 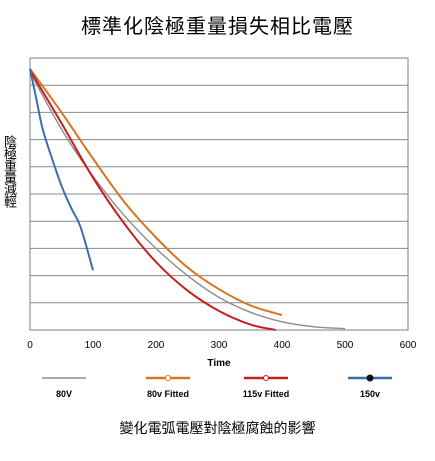 I want to click on legend-item: 150v, so click(x=370, y=386).